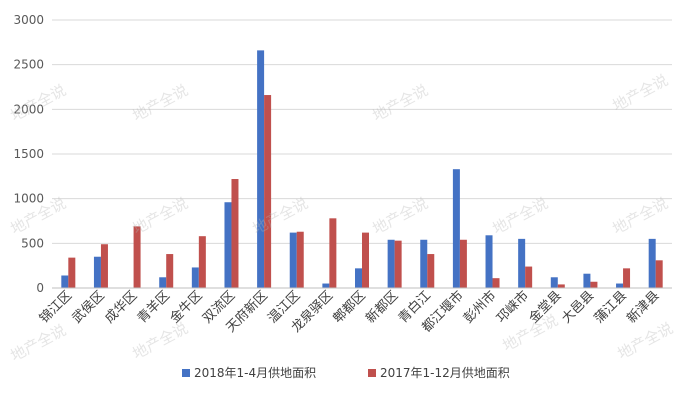 Image resolution: width=694 pixels, height=412 pixels. What do you see at coordinates (28, 20) in the screenshot?
I see `y-tick-label: 3000` at bounding box center [28, 20].